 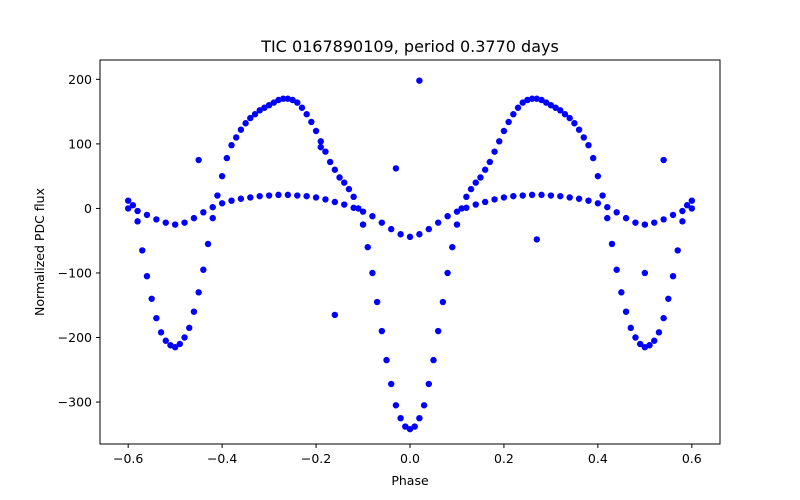 What do you see at coordinates (316, 458) in the screenshot?
I see `x-tick-label: −0.2` at bounding box center [316, 458].